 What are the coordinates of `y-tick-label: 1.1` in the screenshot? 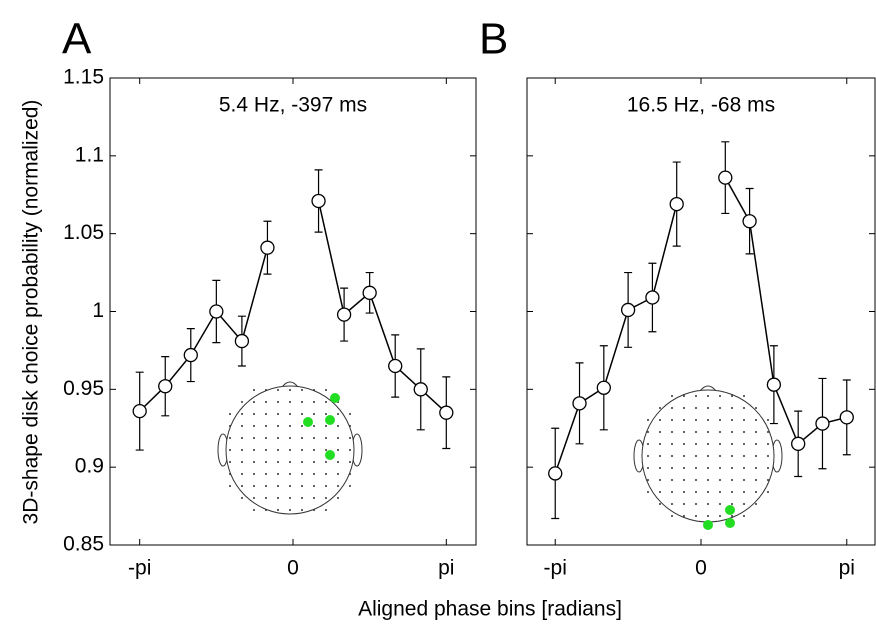 It's located at (89, 154).